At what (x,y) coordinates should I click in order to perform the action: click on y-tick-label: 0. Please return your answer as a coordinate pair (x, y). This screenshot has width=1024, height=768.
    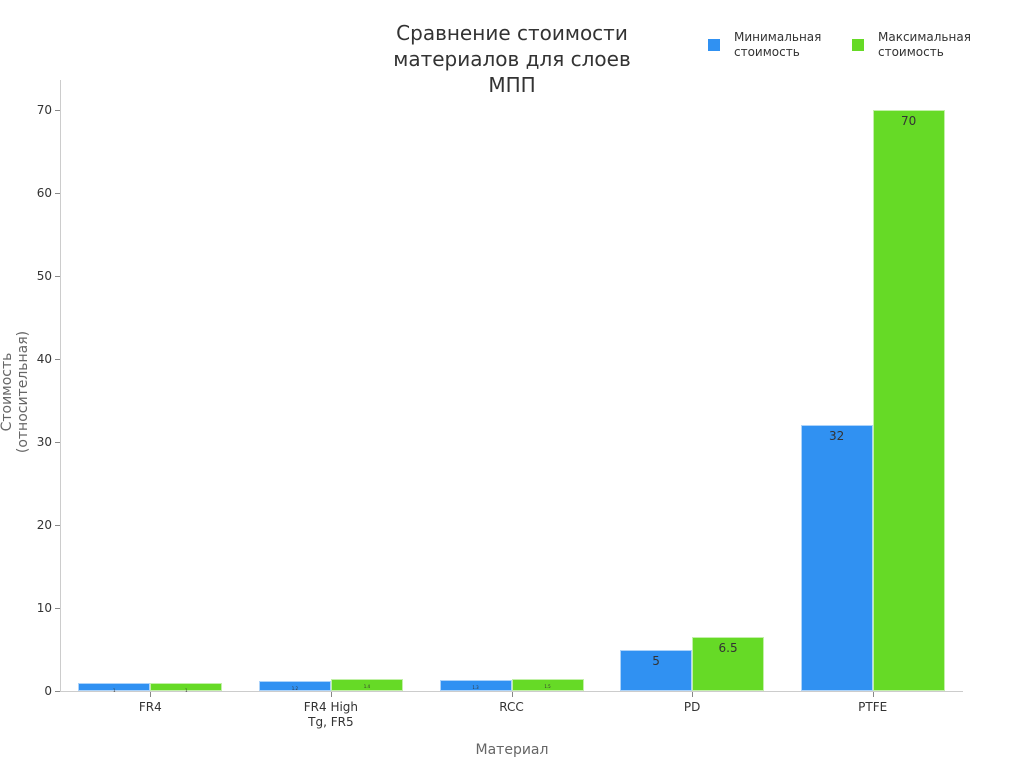
    Looking at the image, I should click on (48, 691).